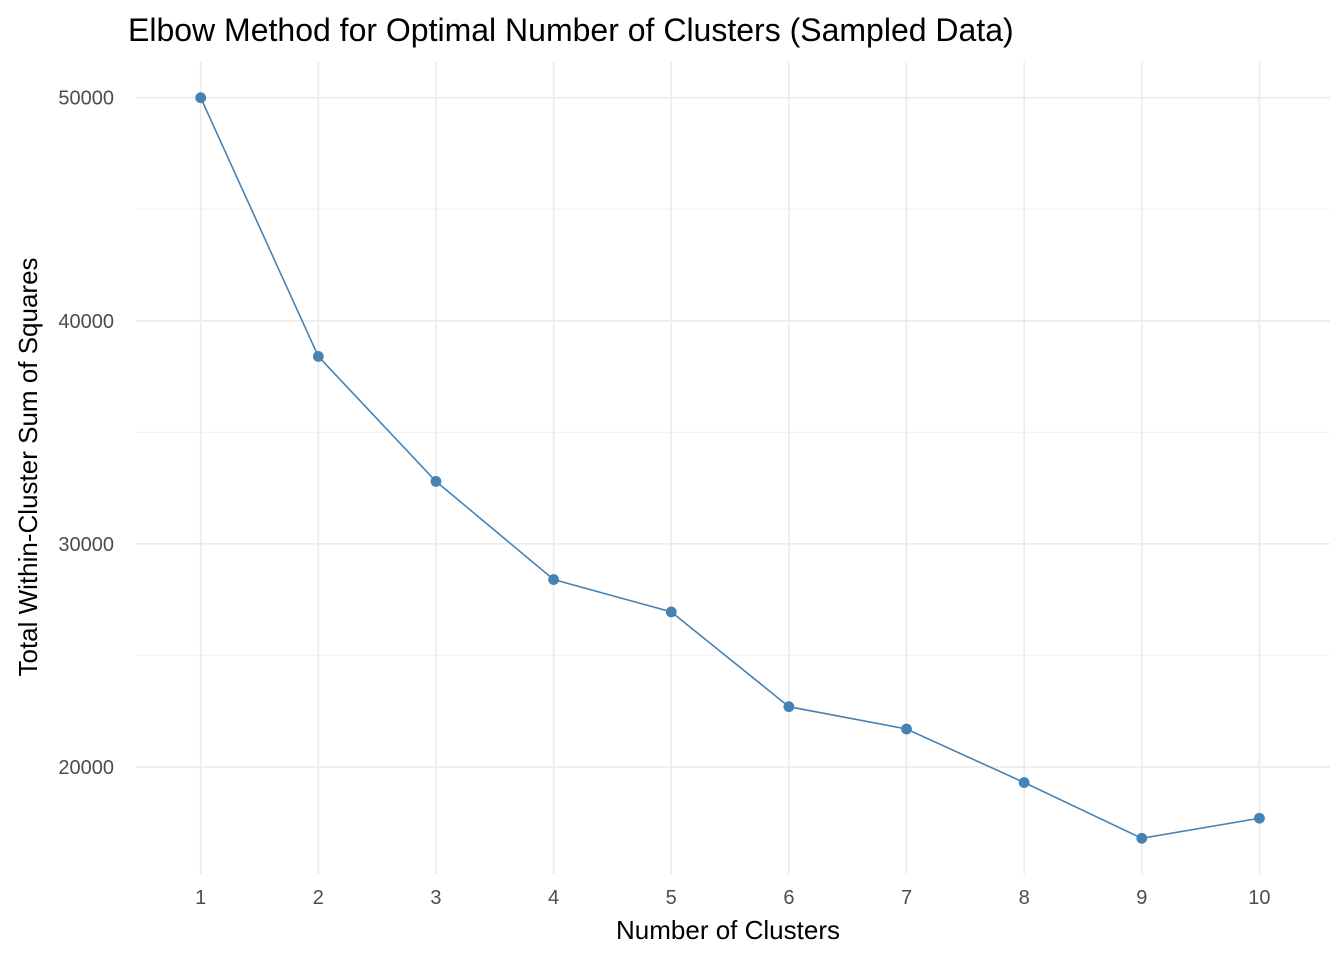 The width and height of the screenshot is (1344, 960). Describe the element at coordinates (86, 99) in the screenshot. I see `y-tick-label: 50000` at that location.